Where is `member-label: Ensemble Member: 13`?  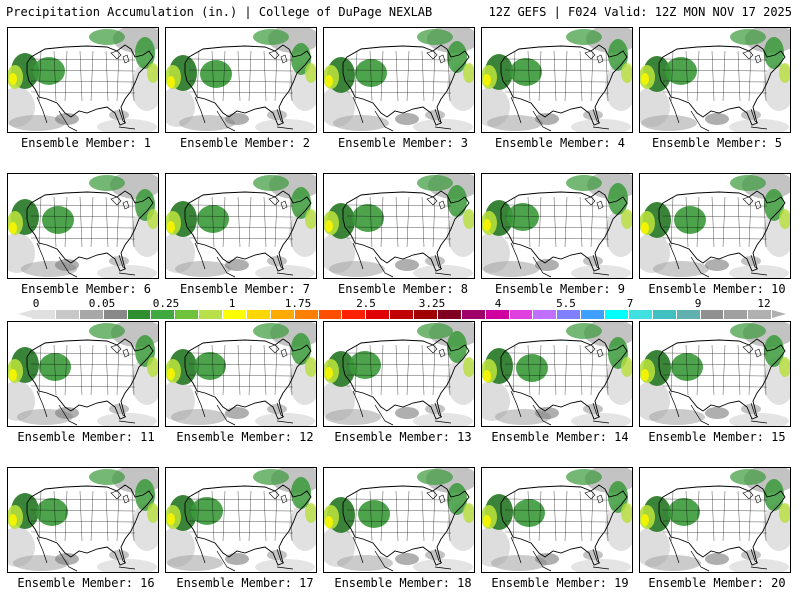 member-label: Ensemble Member: 13 is located at coordinates (403, 437).